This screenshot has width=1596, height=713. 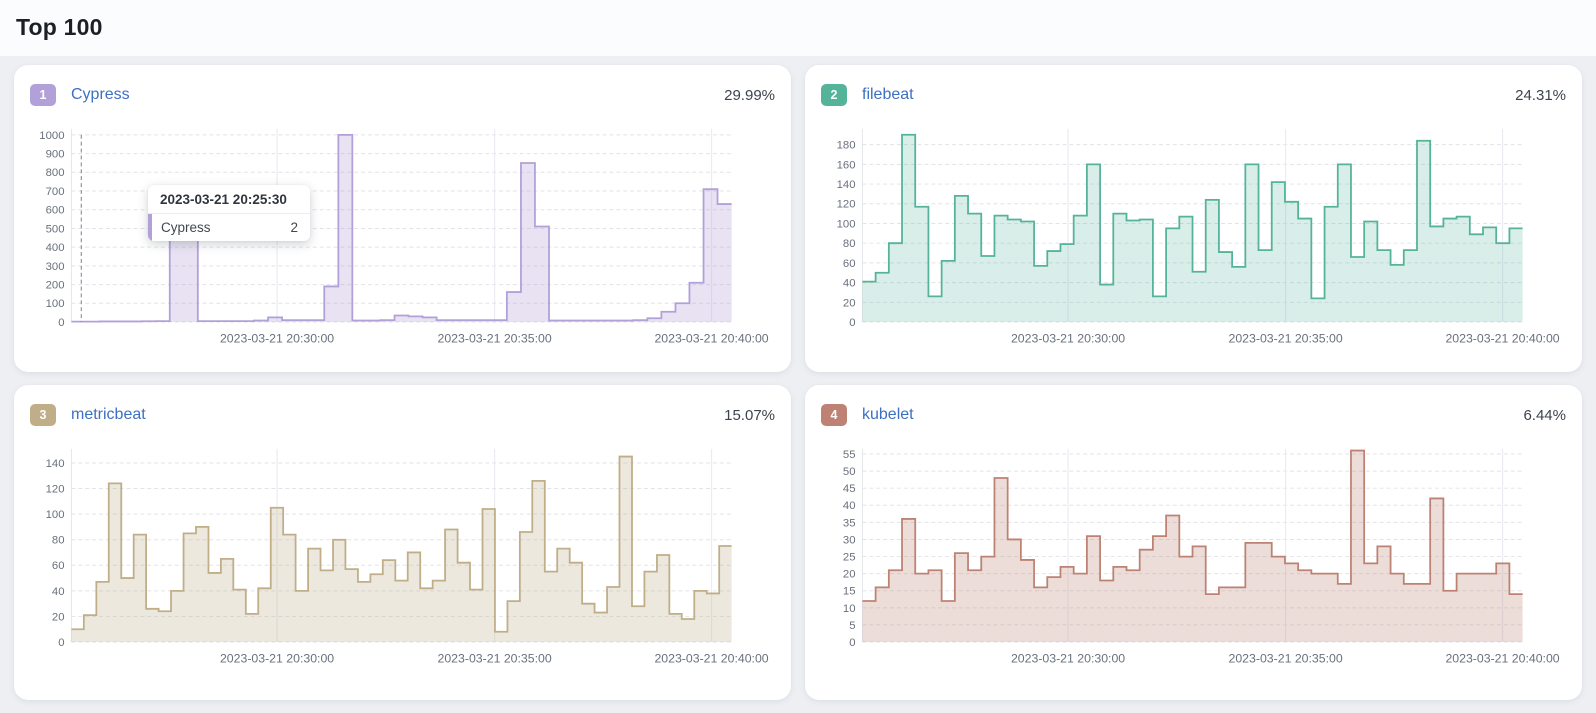 What do you see at coordinates (43, 95) in the screenshot?
I see `rank-badge: 1` at bounding box center [43, 95].